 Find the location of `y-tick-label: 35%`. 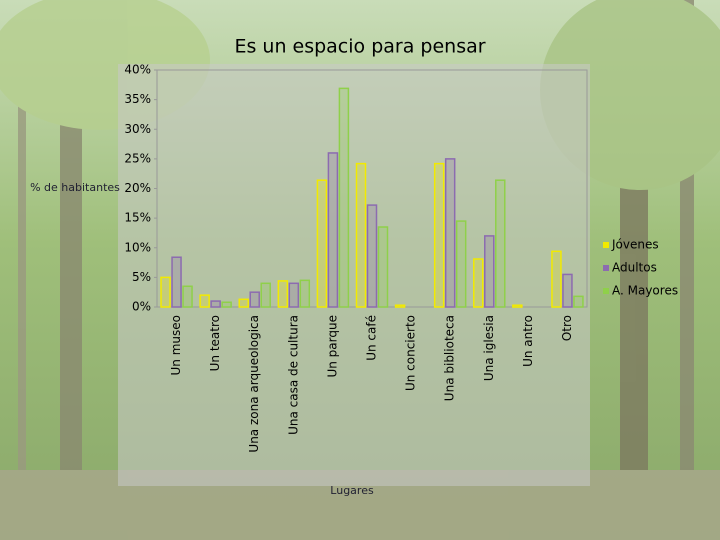

y-tick-label: 35% is located at coordinates (137, 99).